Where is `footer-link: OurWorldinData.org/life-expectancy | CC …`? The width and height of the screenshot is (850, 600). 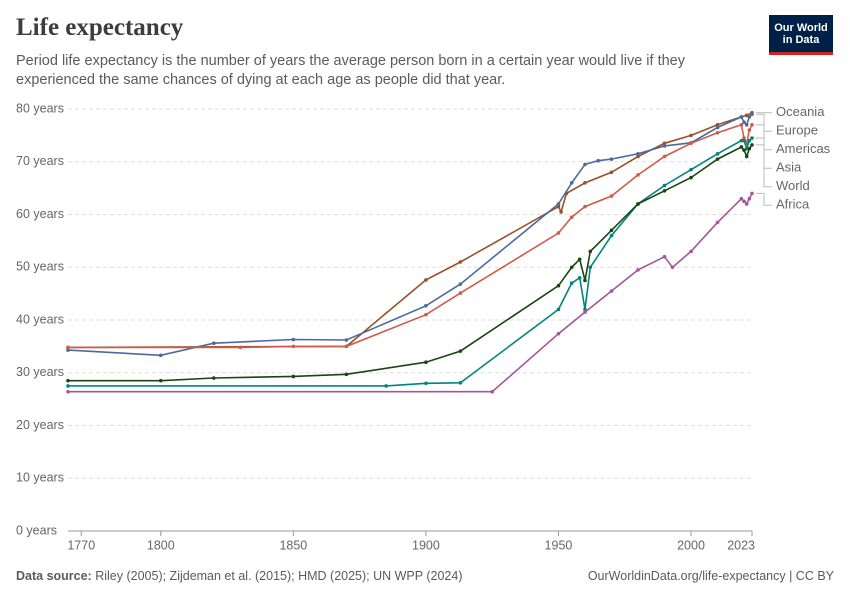 footer-link: OurWorldinData.org/life-expectancy | CC … is located at coordinates (710, 576).